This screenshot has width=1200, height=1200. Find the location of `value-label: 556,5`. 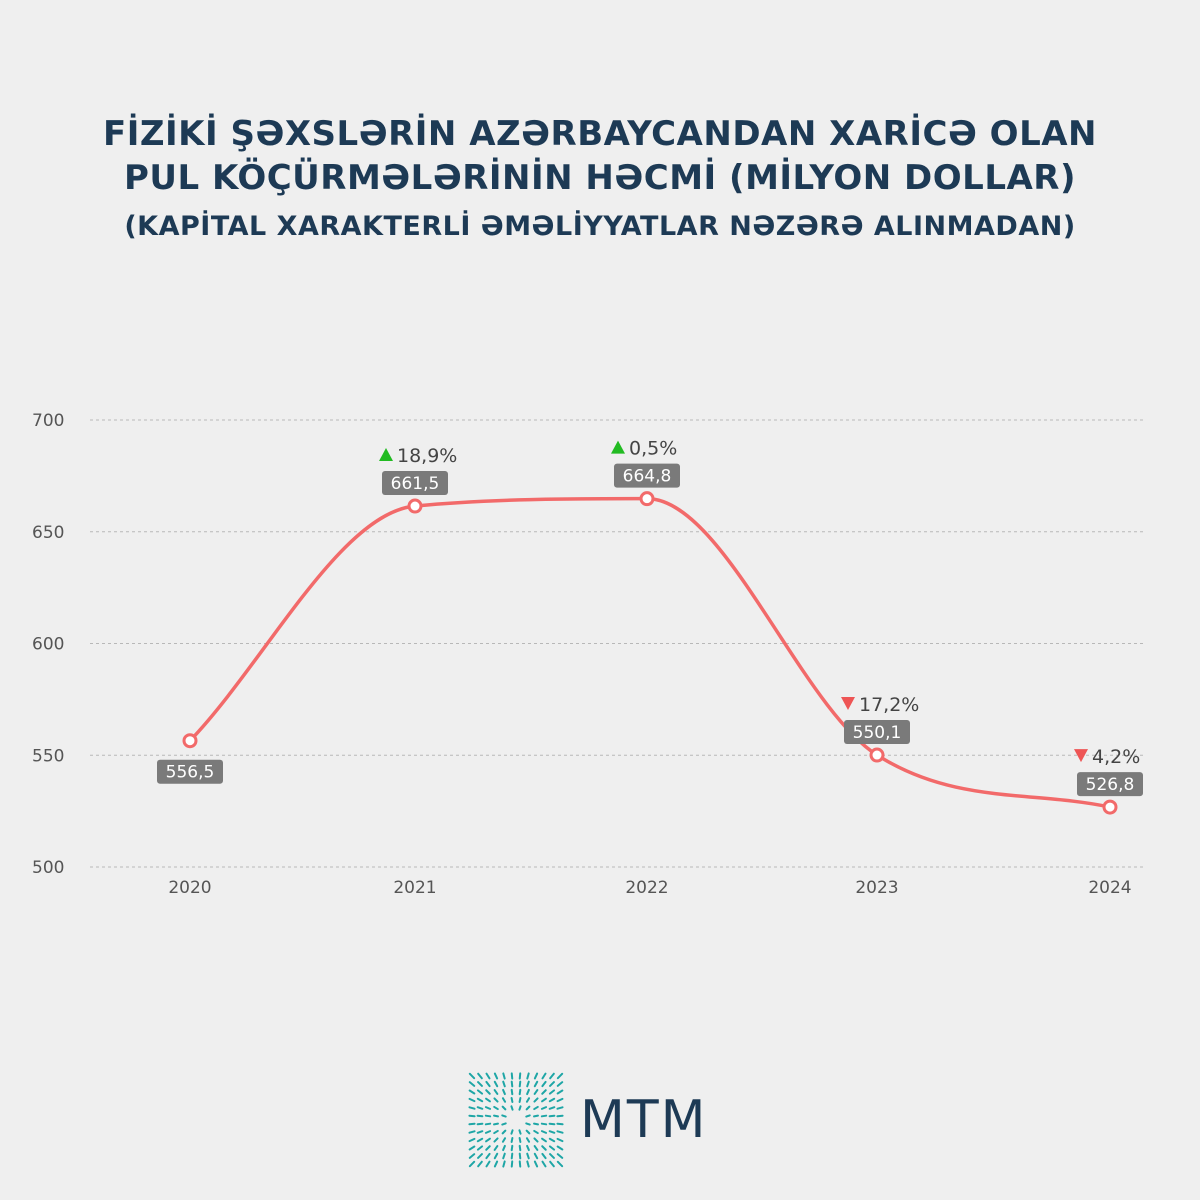

value-label: 556,5 is located at coordinates (190, 773).